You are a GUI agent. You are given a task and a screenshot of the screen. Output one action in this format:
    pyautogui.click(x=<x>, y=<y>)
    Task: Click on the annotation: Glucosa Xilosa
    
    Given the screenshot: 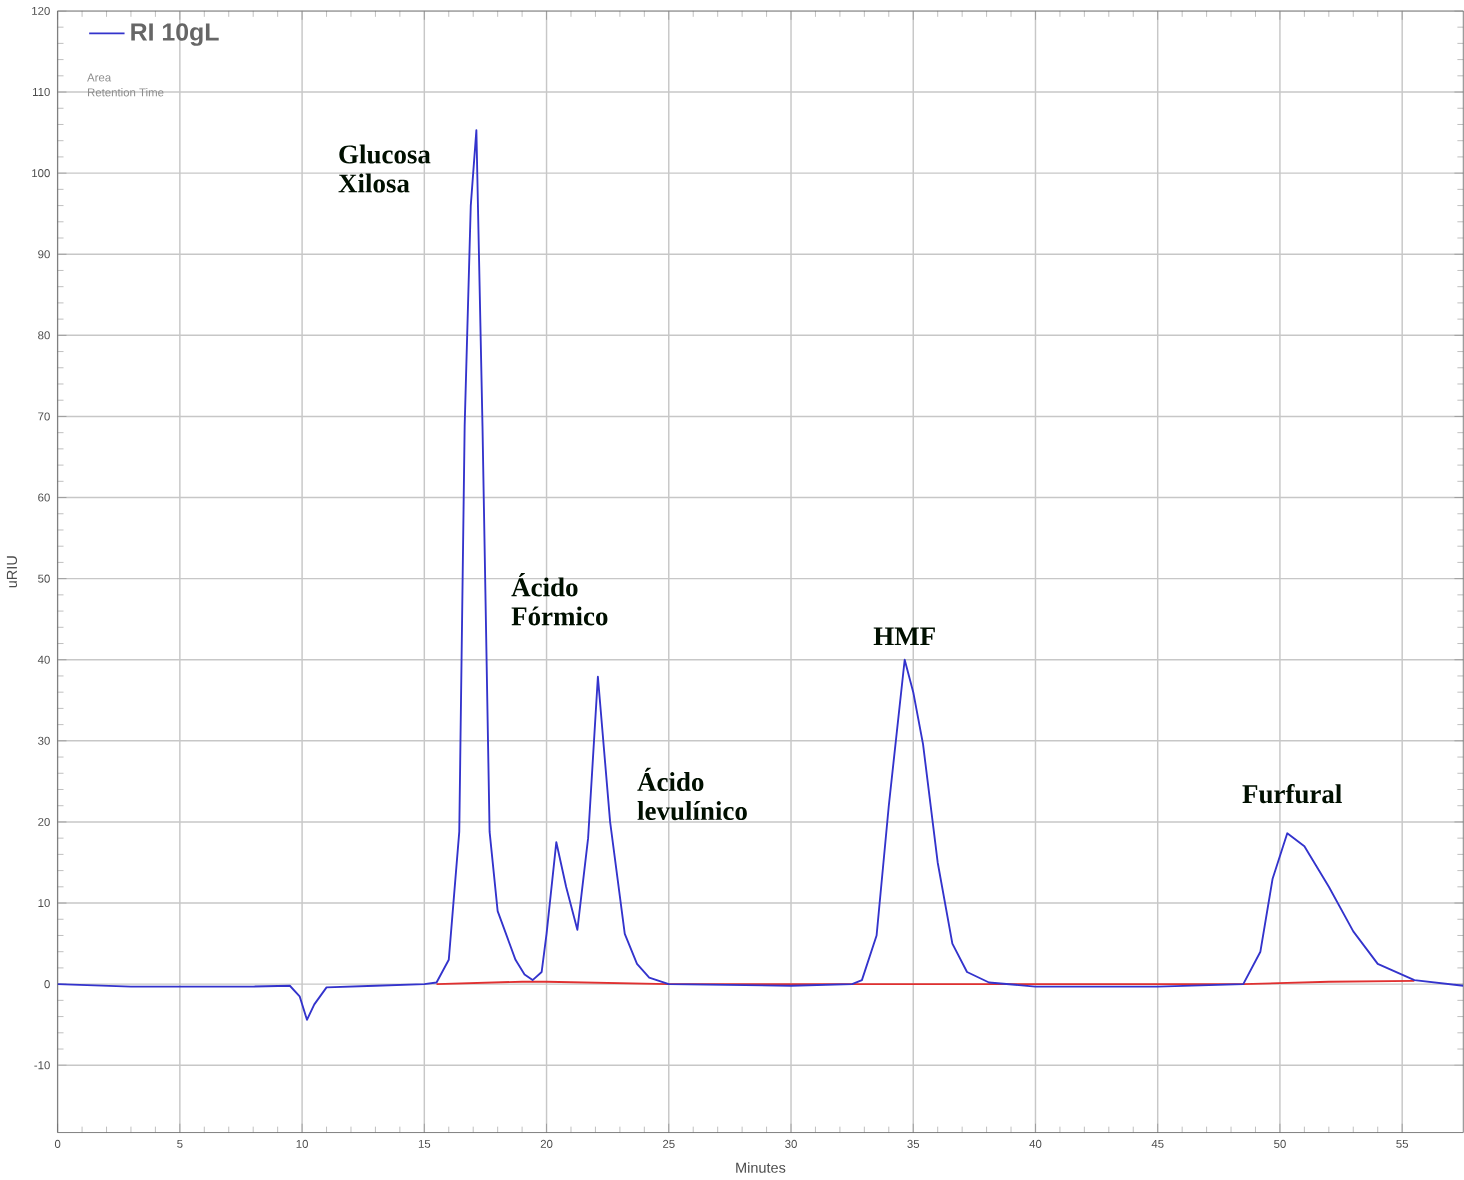 What is the action you would take?
    pyautogui.click(x=384, y=168)
    